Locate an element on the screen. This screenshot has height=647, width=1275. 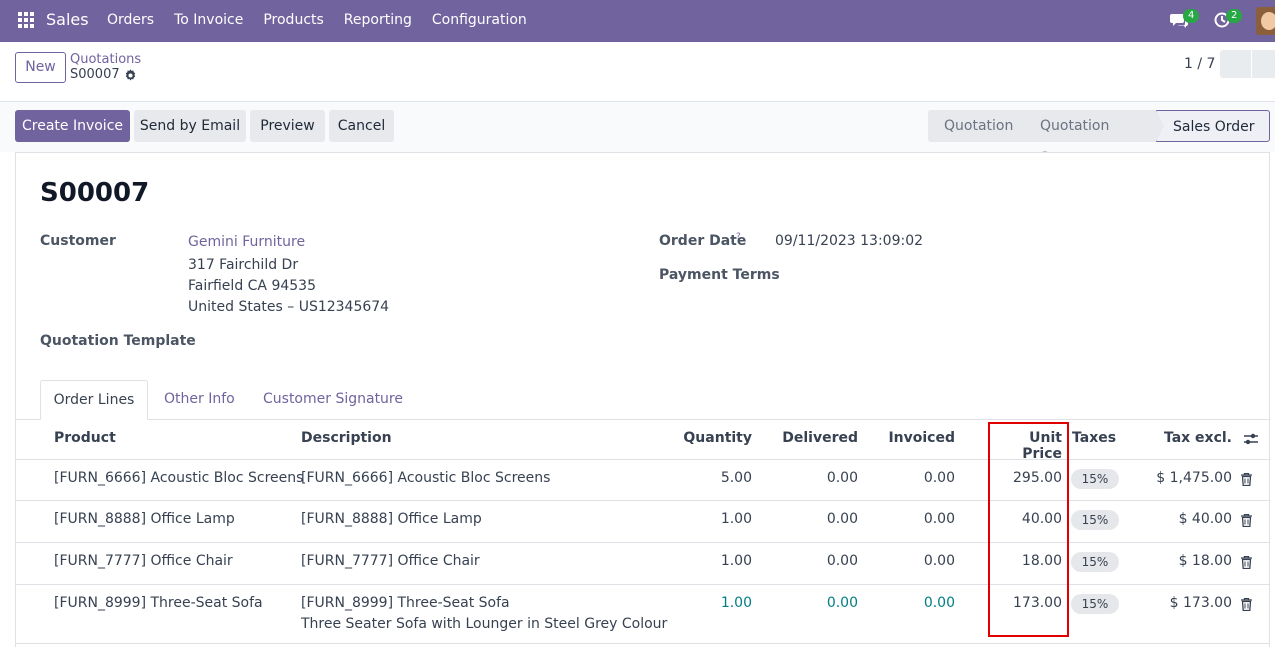
gear-icon is located at coordinates (130, 75).